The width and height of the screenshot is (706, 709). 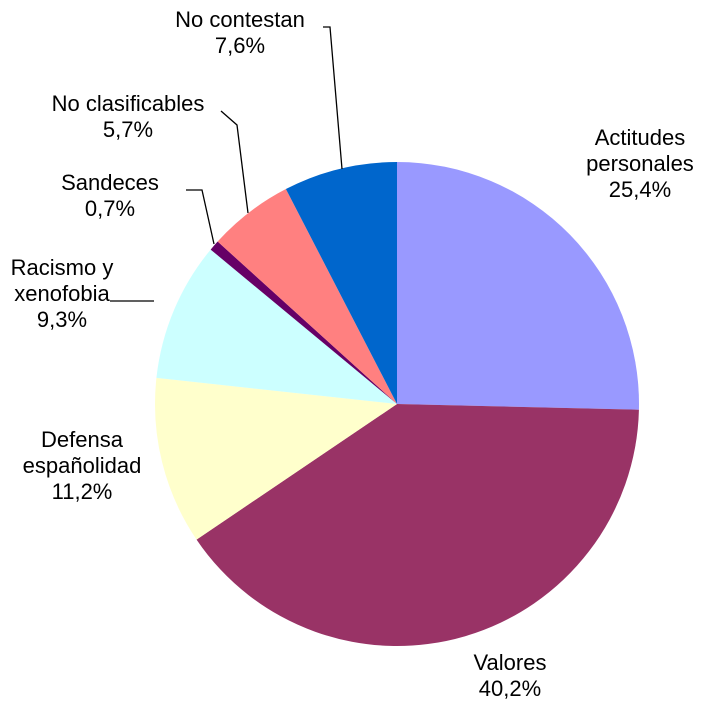 What do you see at coordinates (640, 189) in the screenshot?
I see `slice-value-label: 25,4%` at bounding box center [640, 189].